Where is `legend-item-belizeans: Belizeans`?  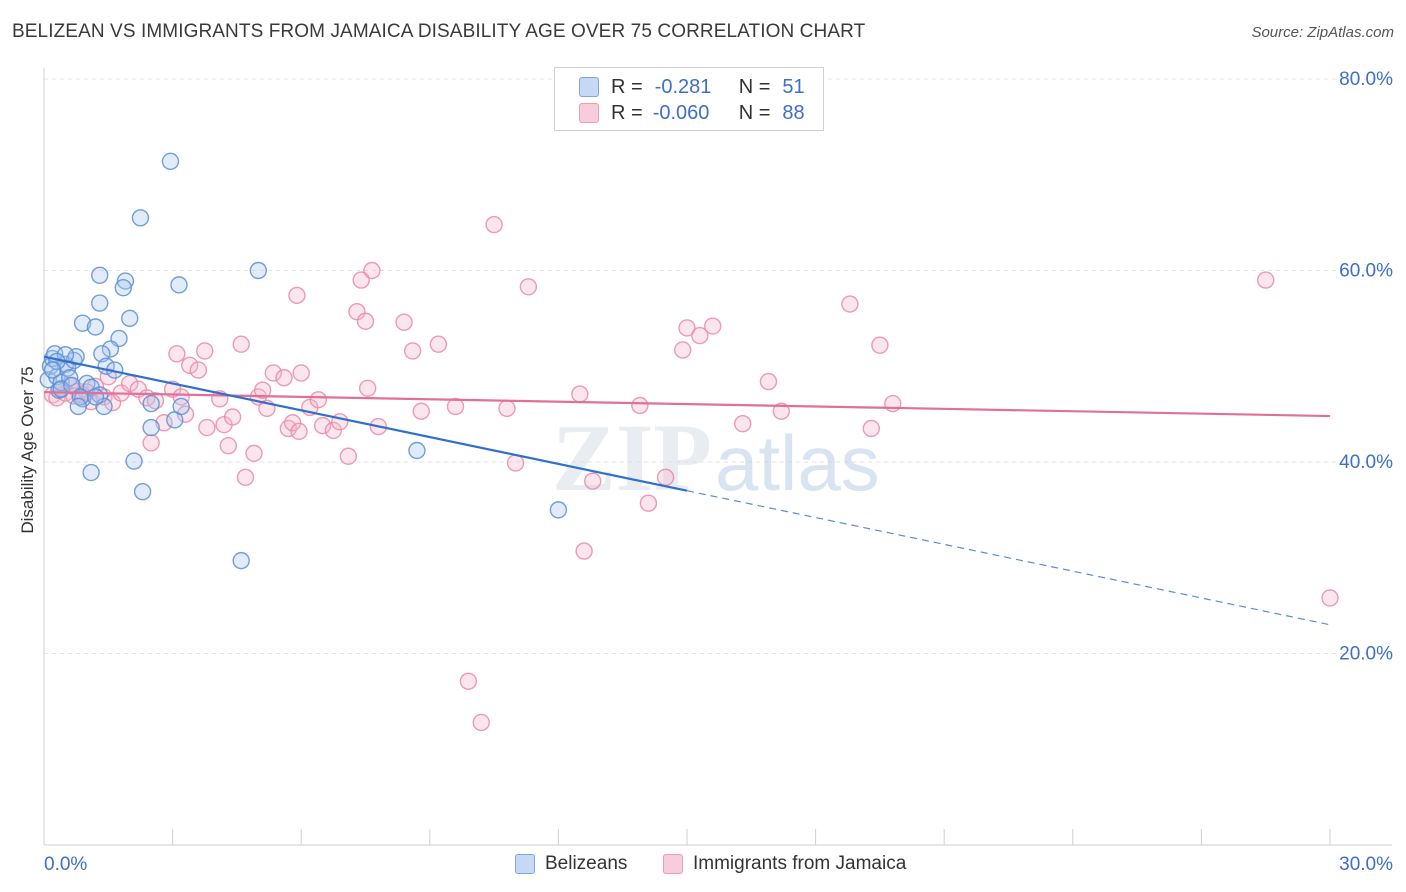
legend-item-belizeans: Belizeans is located at coordinates (571, 864).